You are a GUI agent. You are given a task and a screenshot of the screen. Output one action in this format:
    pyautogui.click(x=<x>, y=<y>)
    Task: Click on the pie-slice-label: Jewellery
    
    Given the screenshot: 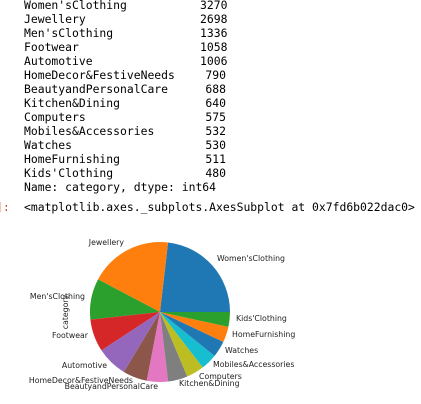 What is the action you would take?
    pyautogui.click(x=106, y=242)
    